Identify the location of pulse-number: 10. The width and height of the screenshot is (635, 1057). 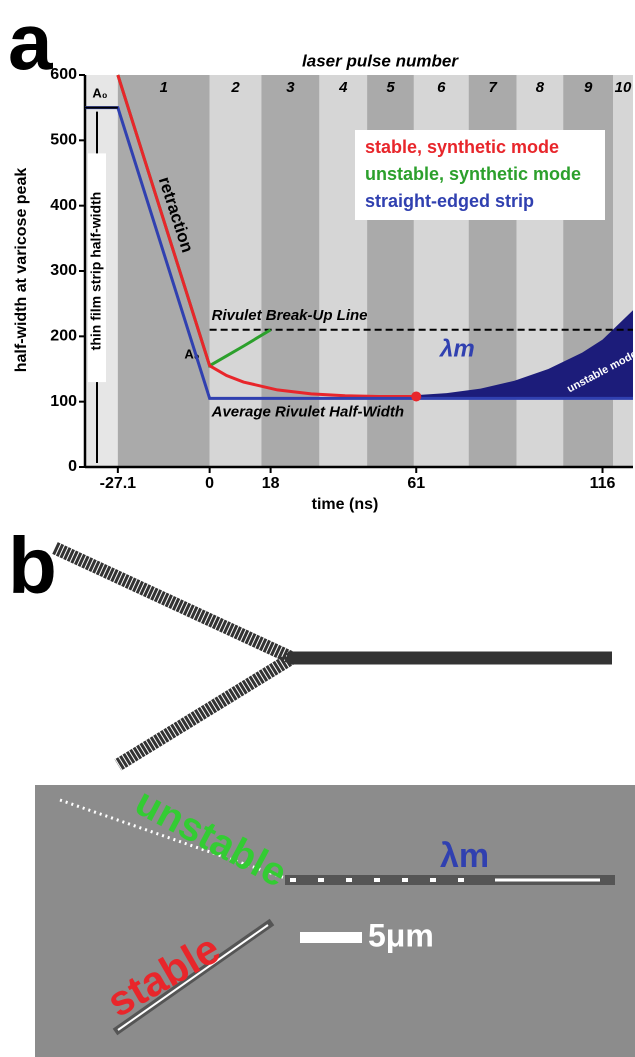
(623, 87).